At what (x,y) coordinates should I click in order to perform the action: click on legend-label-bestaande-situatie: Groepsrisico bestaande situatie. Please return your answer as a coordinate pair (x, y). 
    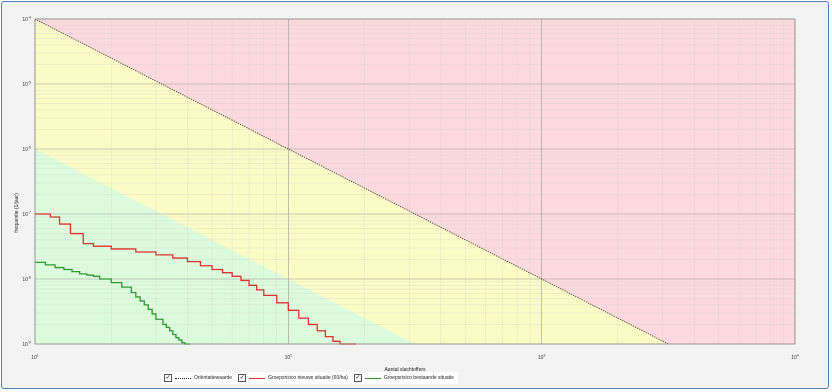
    Looking at the image, I should click on (418, 378).